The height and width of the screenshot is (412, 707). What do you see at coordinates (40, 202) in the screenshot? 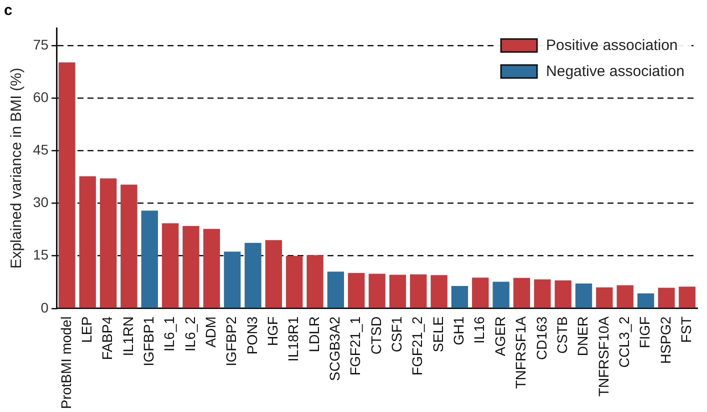
I see `y-tick-label: 30` at bounding box center [40, 202].